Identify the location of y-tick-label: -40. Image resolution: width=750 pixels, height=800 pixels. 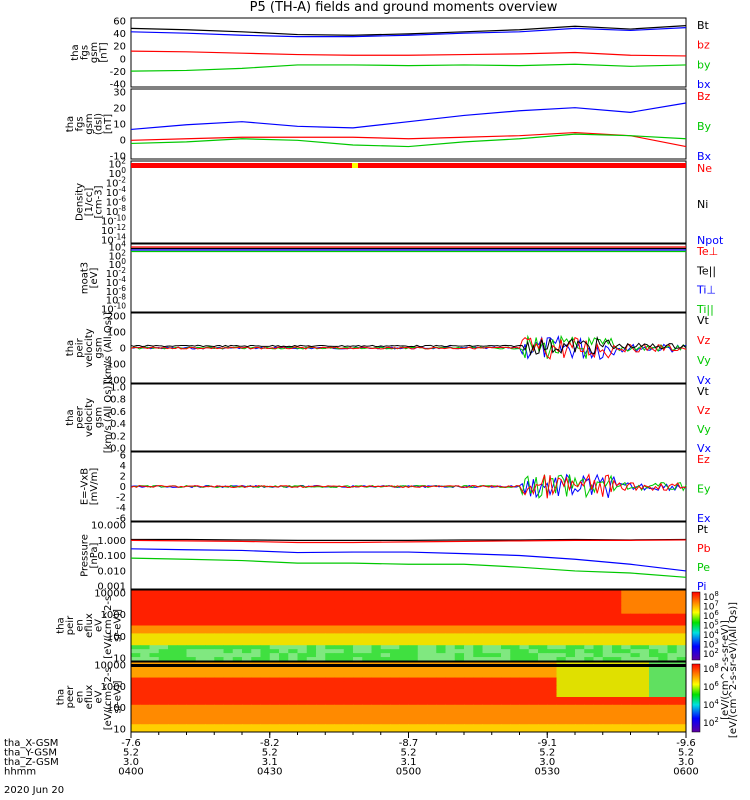
(118, 85).